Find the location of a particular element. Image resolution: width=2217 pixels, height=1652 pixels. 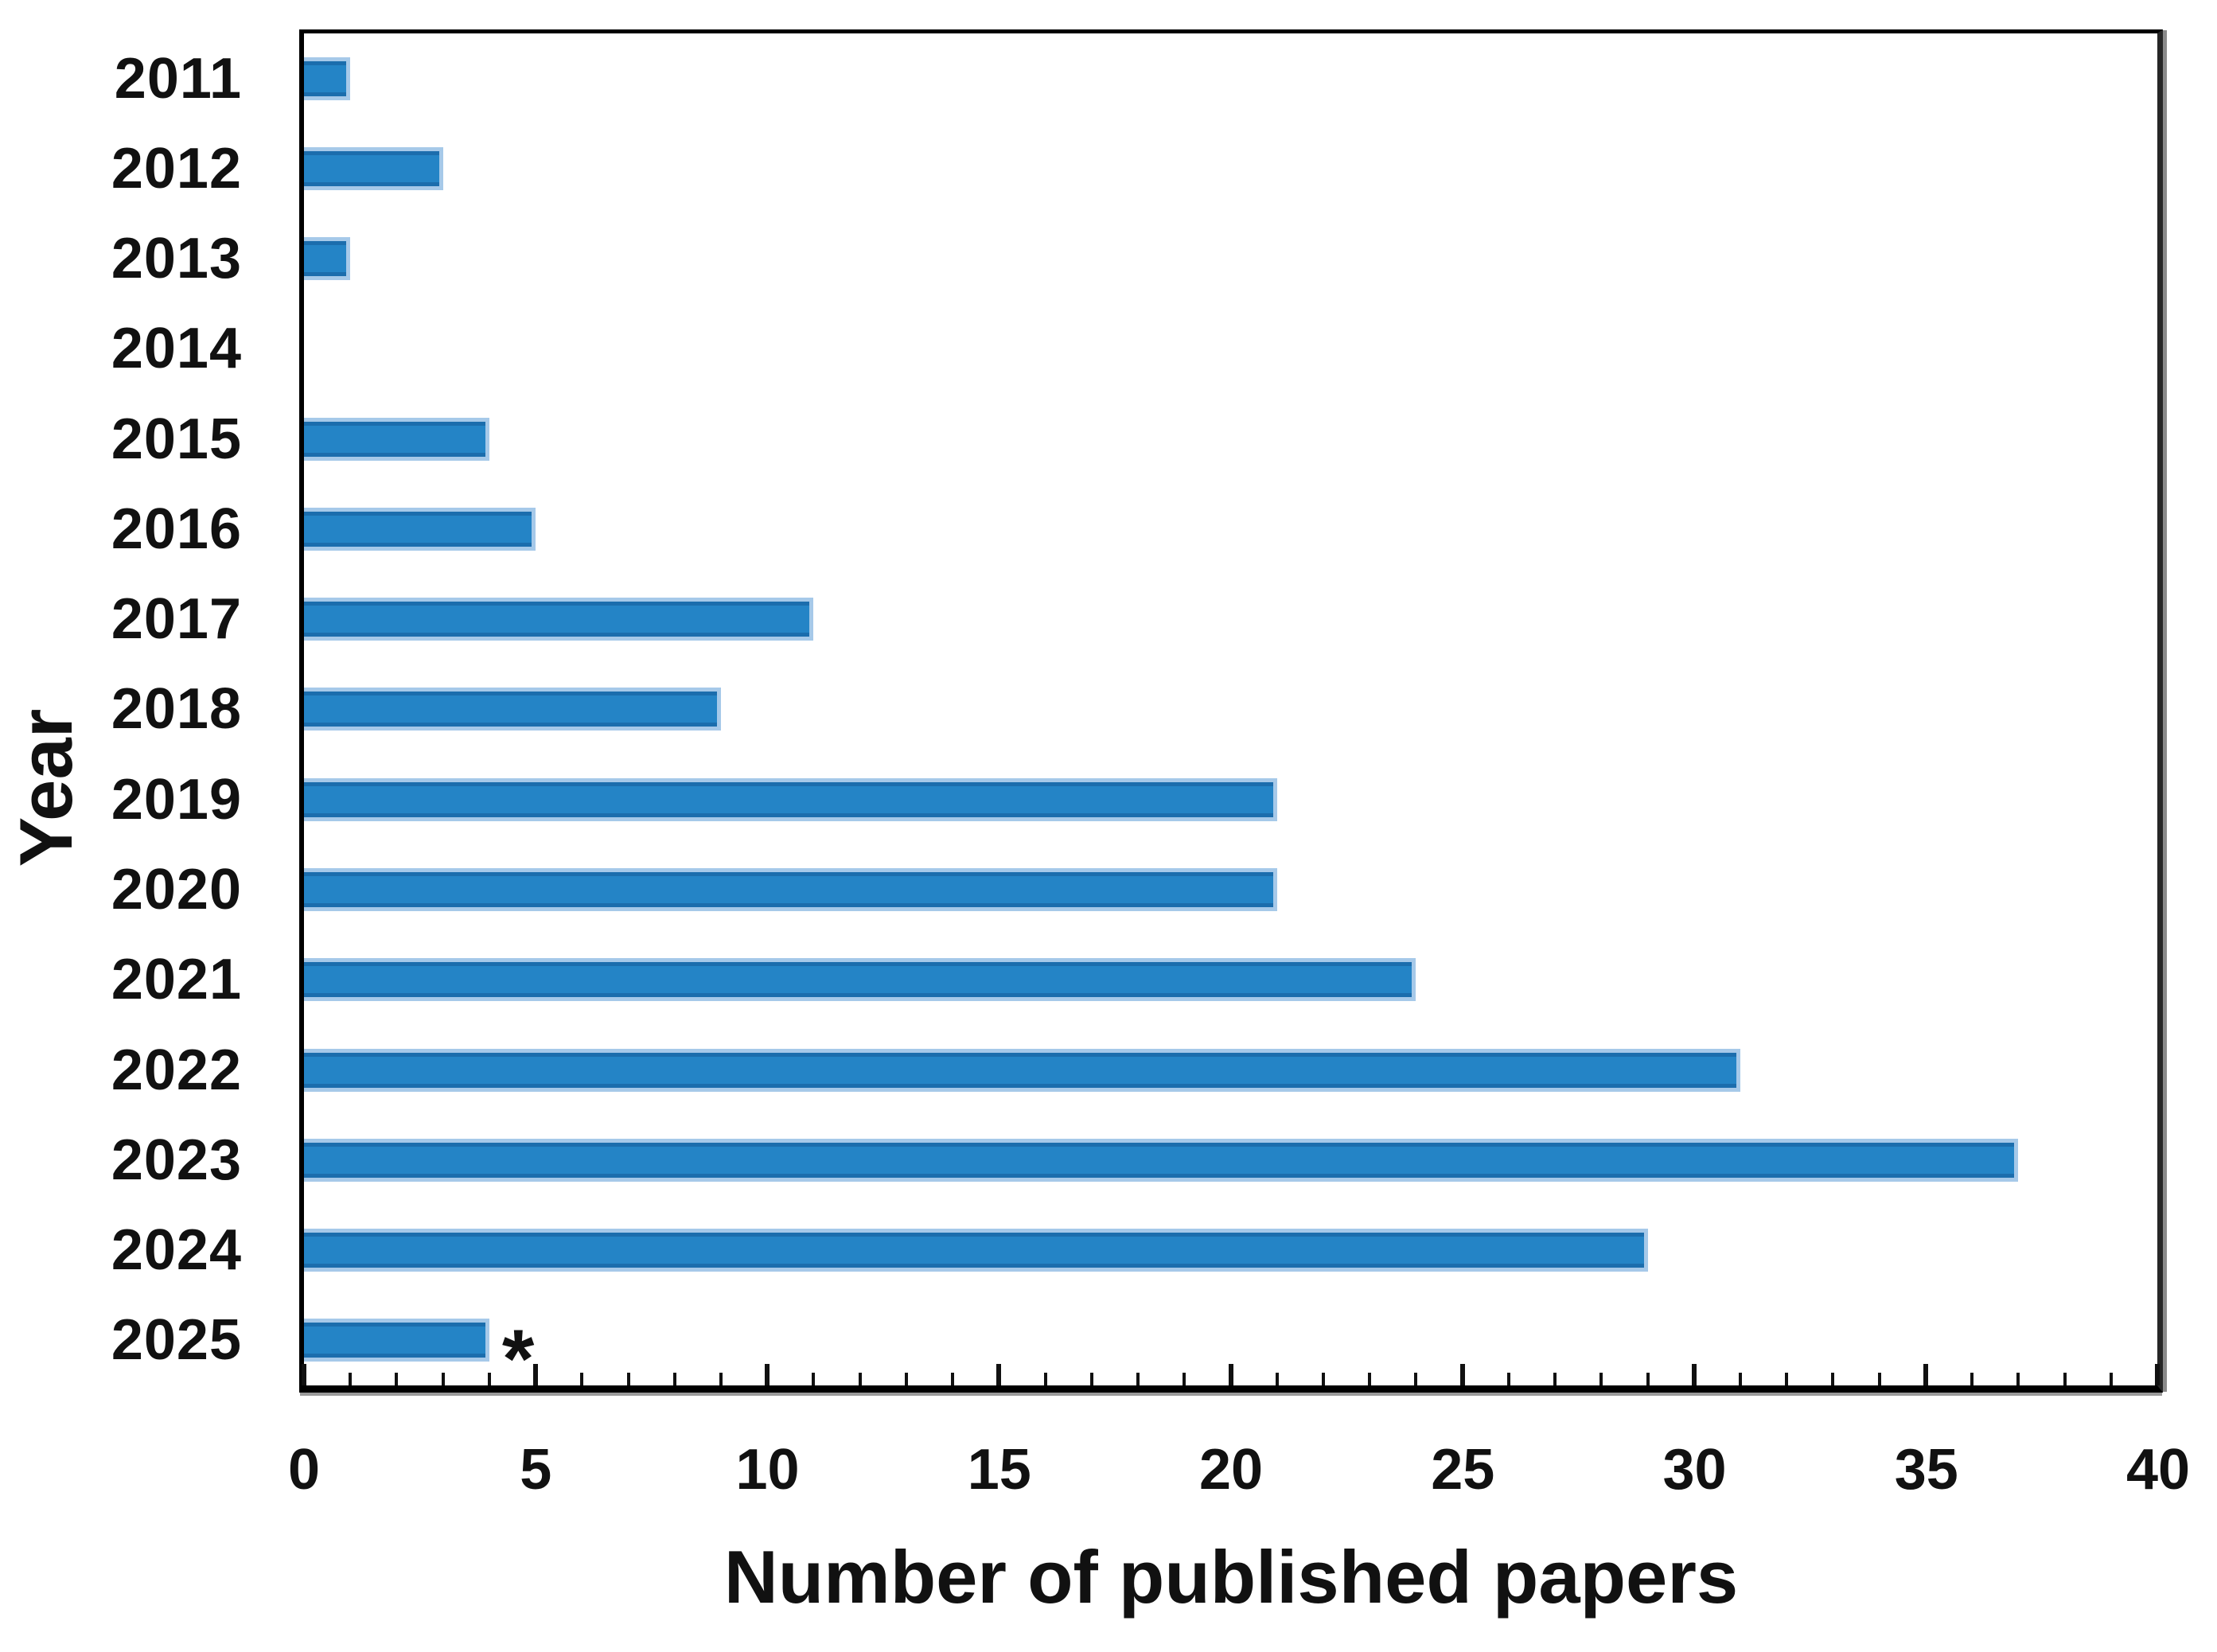

x-tick-label-30: 30 is located at coordinates (1694, 1470).